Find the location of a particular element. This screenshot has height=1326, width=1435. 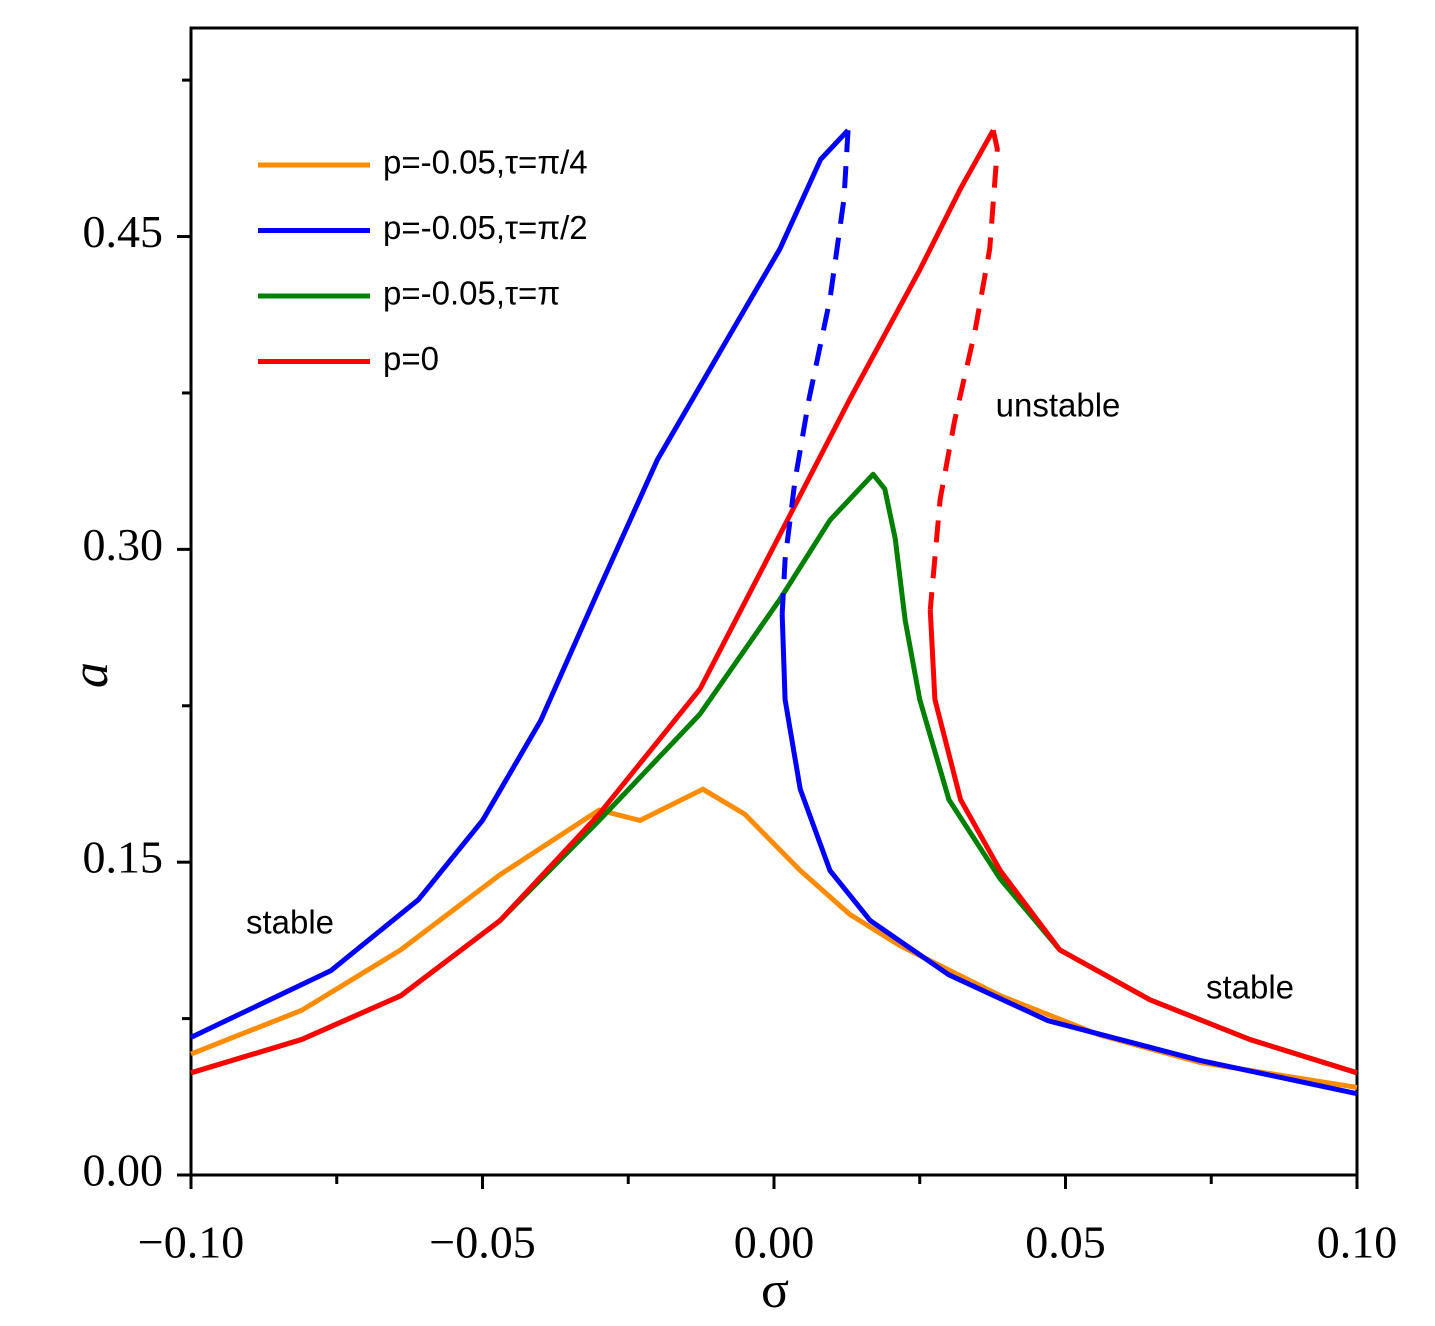

annotation: unstable is located at coordinates (1058, 405).